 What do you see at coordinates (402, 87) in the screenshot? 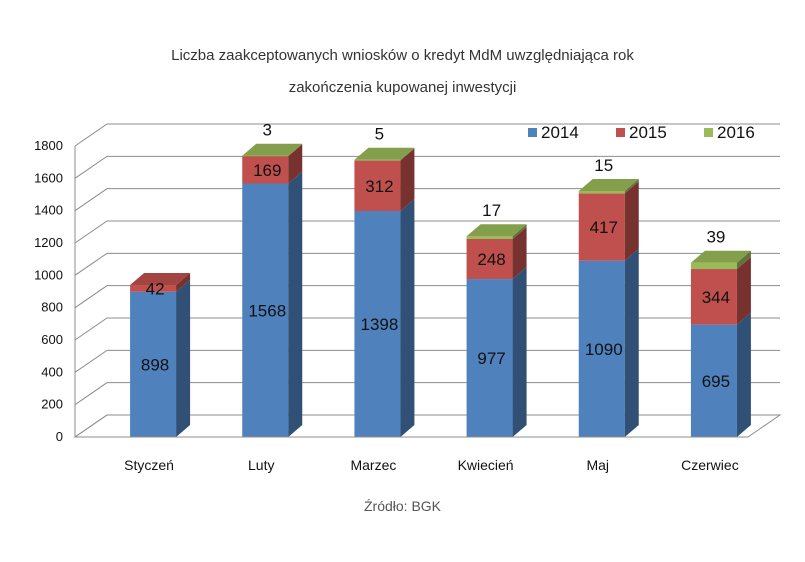
I see `chart-title-line-2: zakończenia kupowanej inwestycji` at bounding box center [402, 87].